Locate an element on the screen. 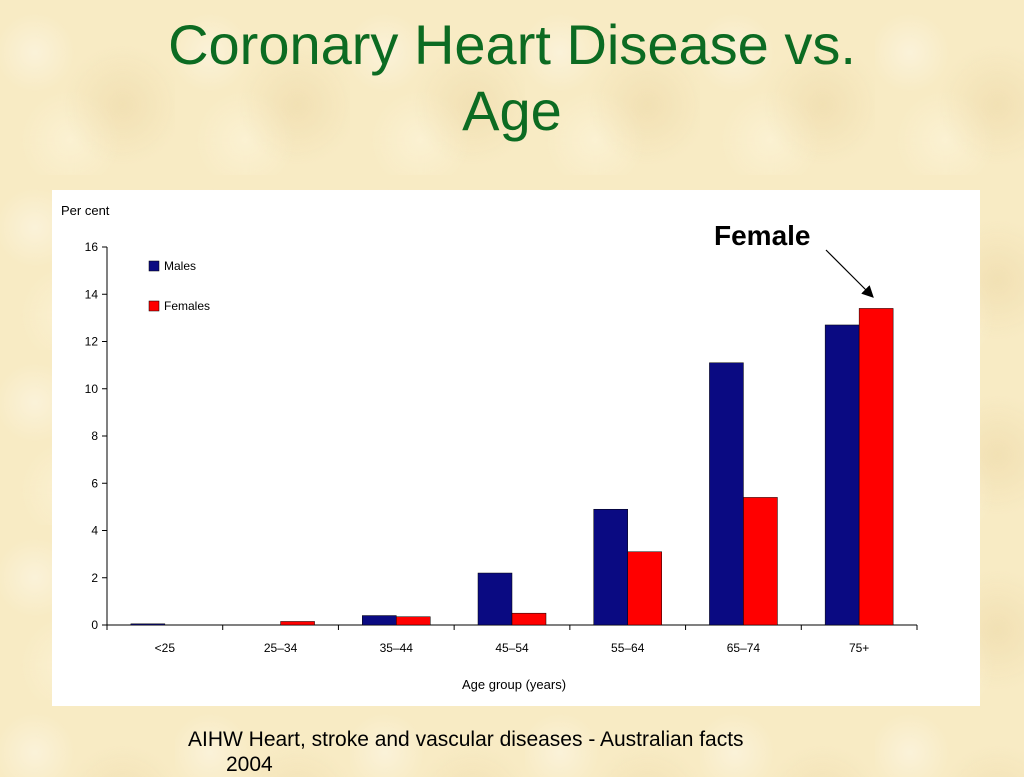  x-tick-label: 45–54 is located at coordinates (512, 648).